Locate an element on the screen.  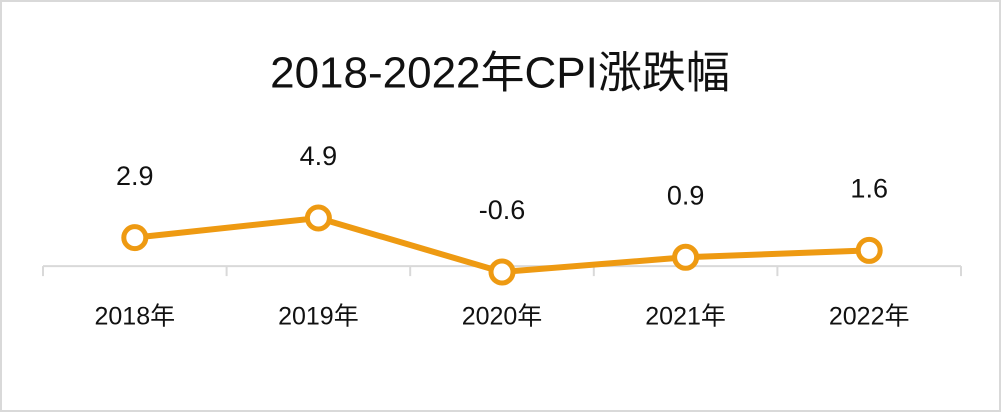
data-label: 4.9 is located at coordinates (319, 156).